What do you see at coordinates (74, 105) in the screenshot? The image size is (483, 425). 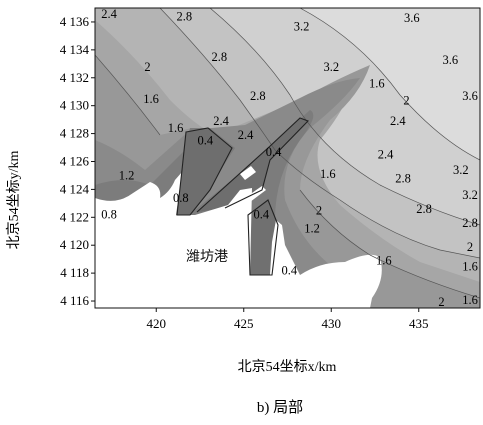 I see `y-tick-label: 4 130` at bounding box center [74, 105].